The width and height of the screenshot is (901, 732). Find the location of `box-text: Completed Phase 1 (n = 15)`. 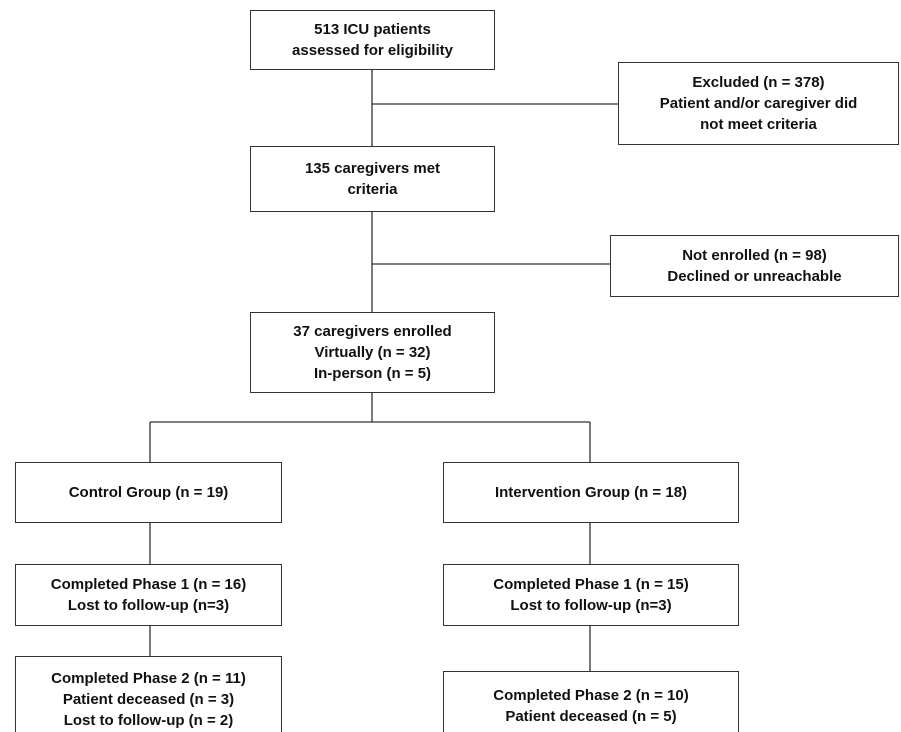

box-text: Completed Phase 1 (n = 15) is located at coordinates (591, 584).